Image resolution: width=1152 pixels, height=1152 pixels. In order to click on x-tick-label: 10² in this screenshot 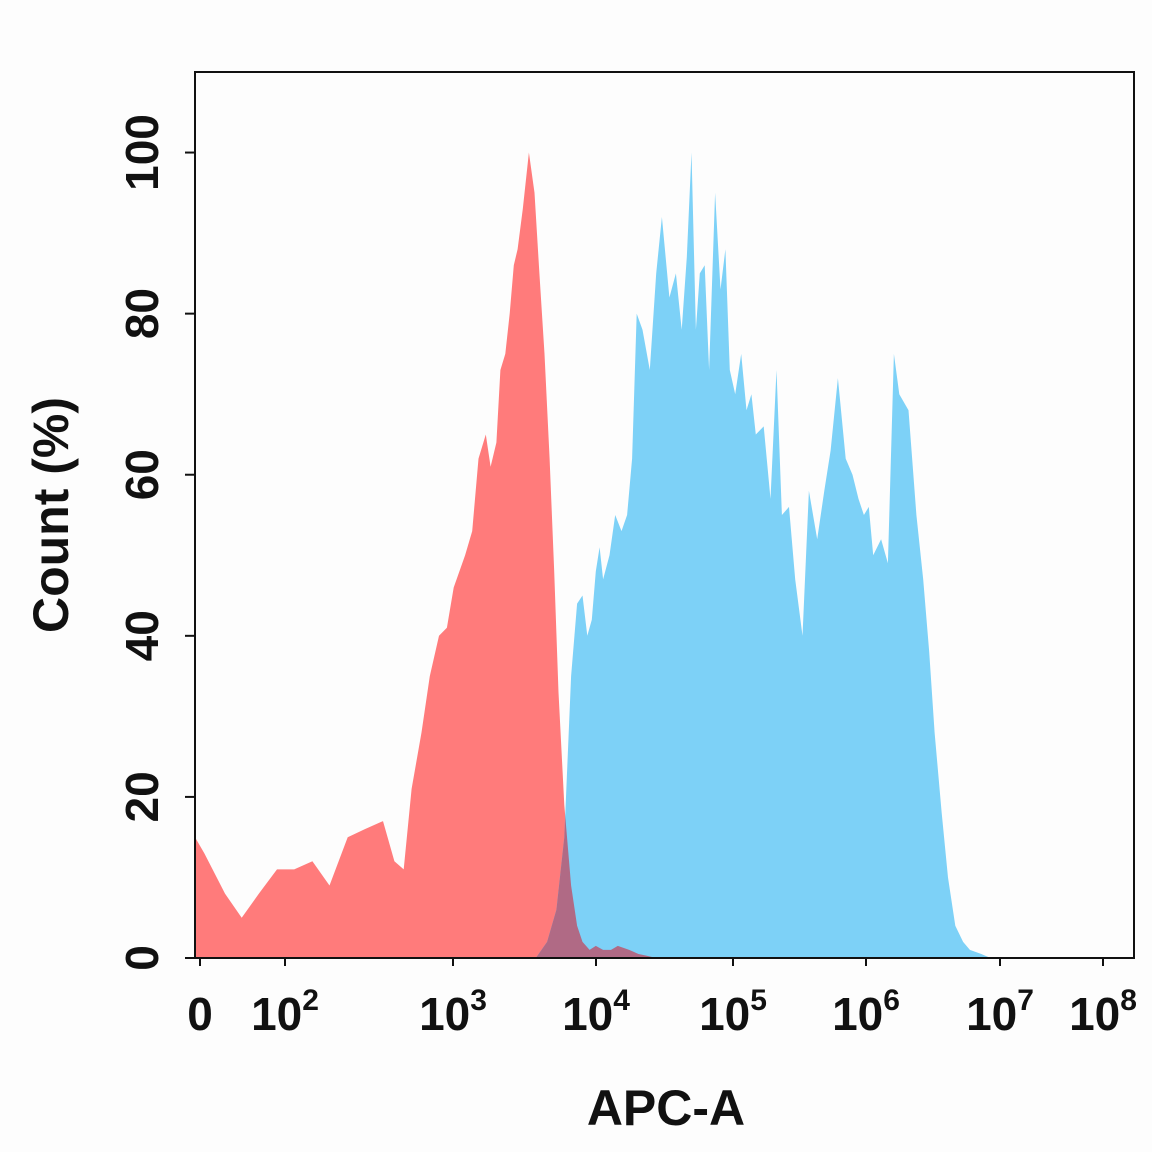, I will do `click(285, 1012)`.